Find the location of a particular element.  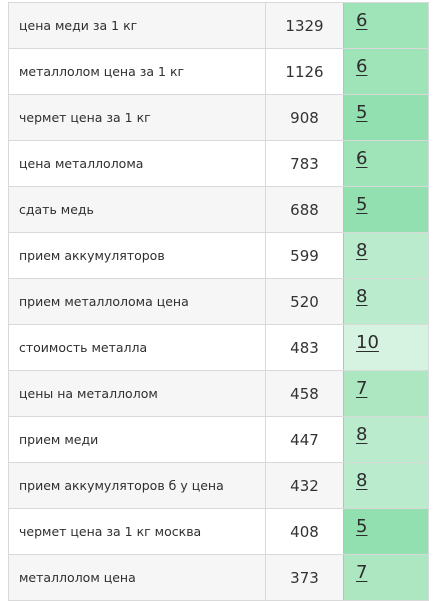

table-row: цены на металлолом 458 7 is located at coordinates (219, 394).